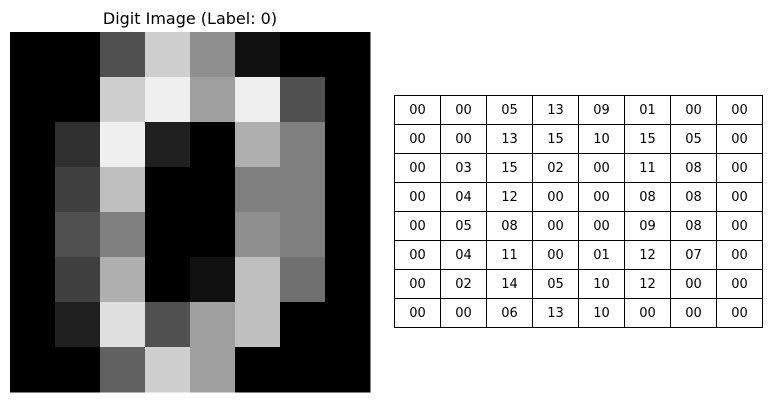 The width and height of the screenshot is (781, 403). Describe the element at coordinates (213, 100) in the screenshot. I see `heatmap-cell-r1-c4` at that location.